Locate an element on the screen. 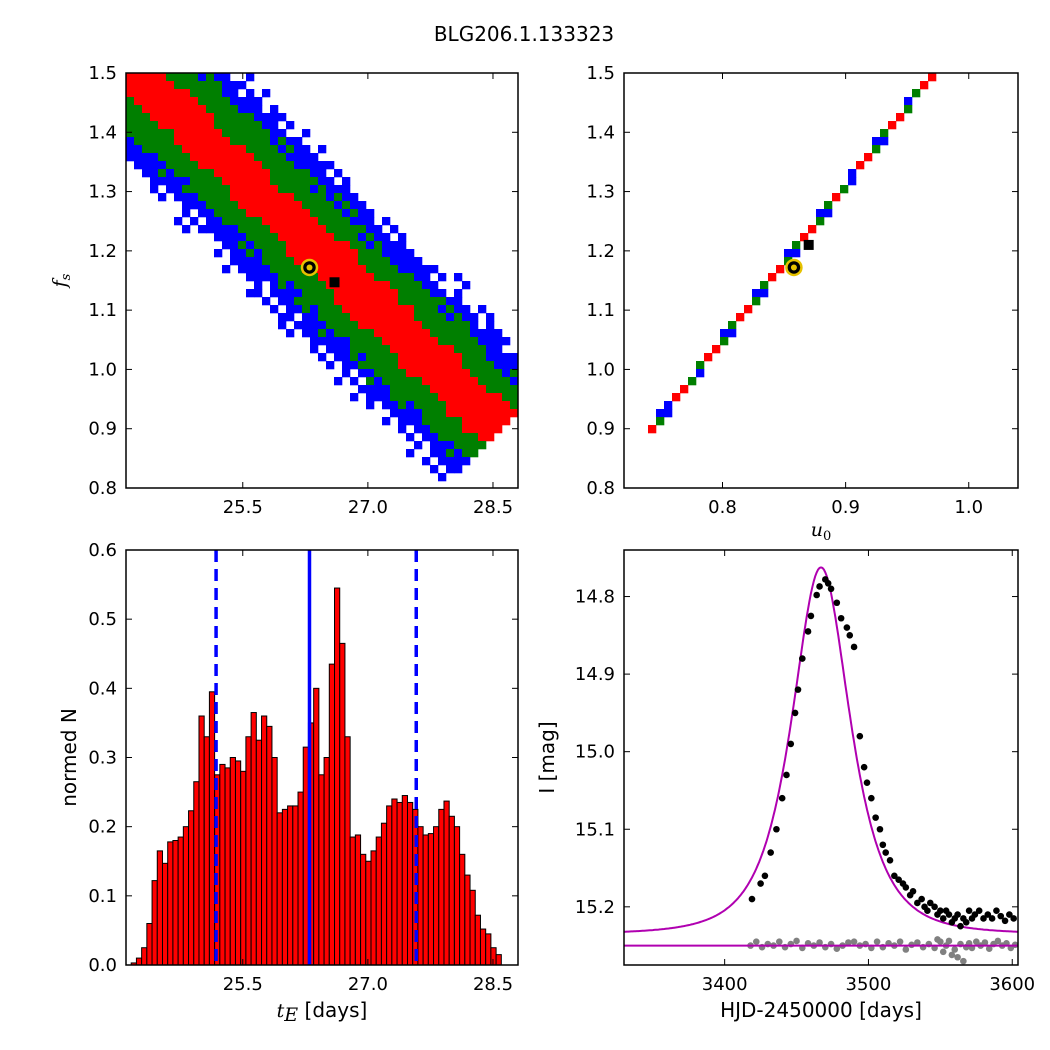 The image size is (1050, 1050). y-tick-label: 0.5 is located at coordinates (102, 619).